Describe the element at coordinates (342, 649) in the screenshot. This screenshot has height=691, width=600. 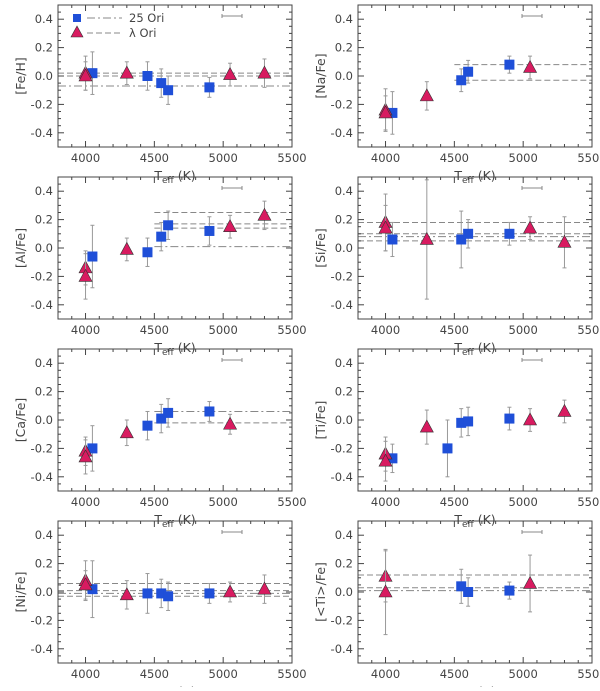
I see `panel-ti-fe-ytick-label: -0.4` at that location.